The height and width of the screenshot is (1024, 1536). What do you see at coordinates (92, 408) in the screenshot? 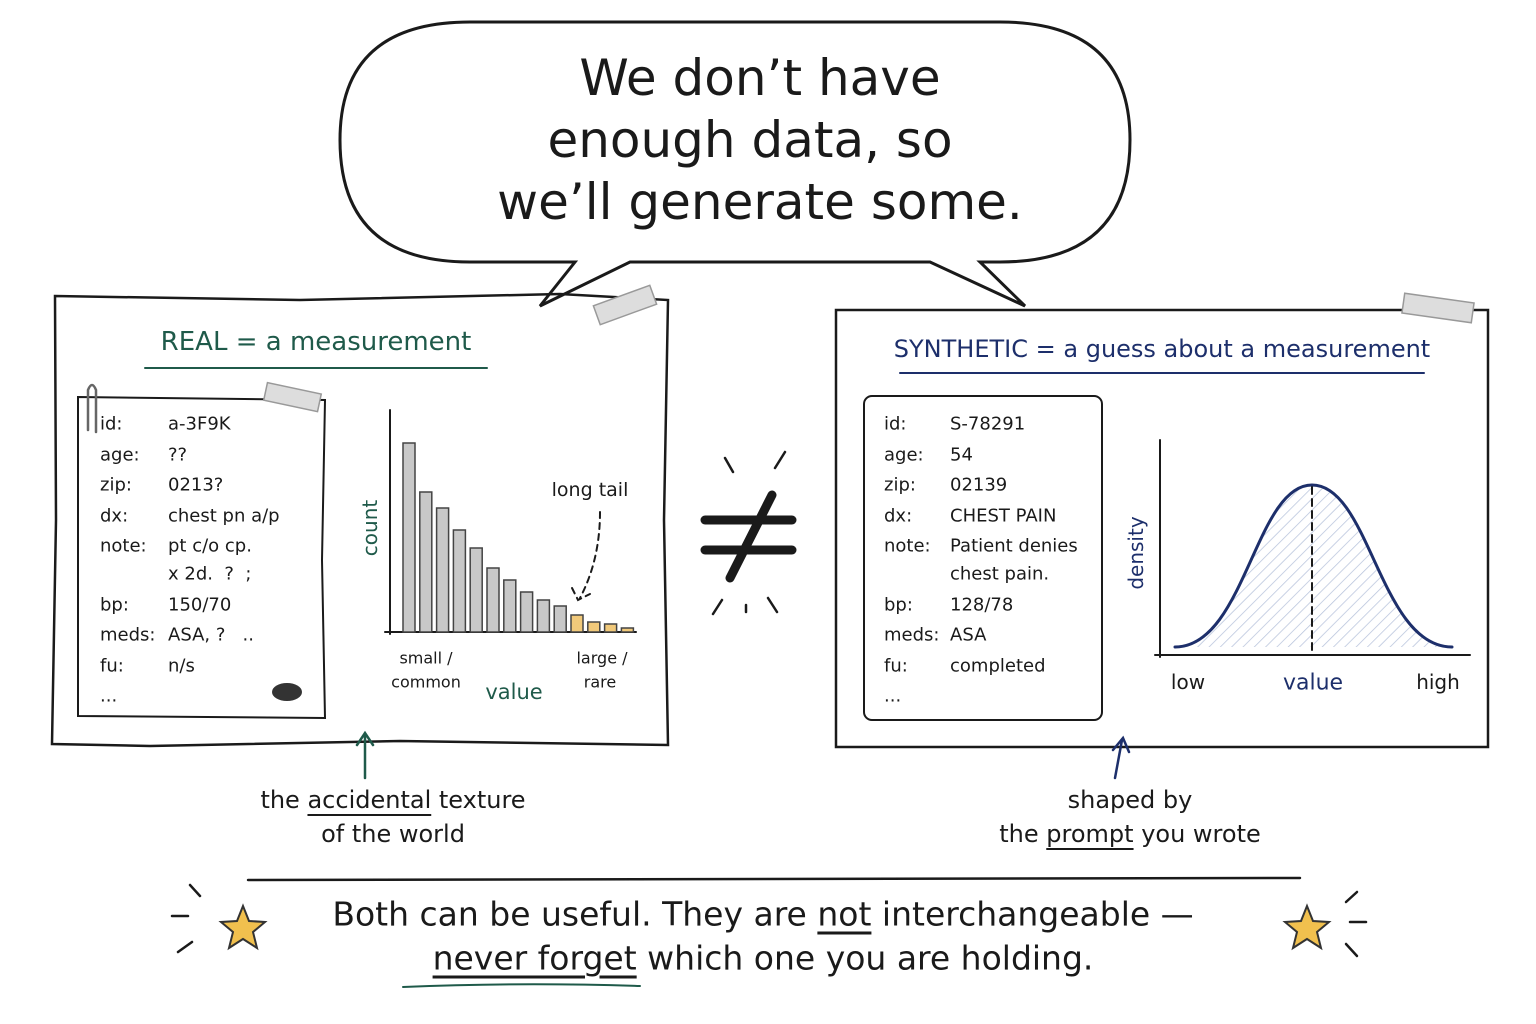
I see `paperclip` at bounding box center [92, 408].